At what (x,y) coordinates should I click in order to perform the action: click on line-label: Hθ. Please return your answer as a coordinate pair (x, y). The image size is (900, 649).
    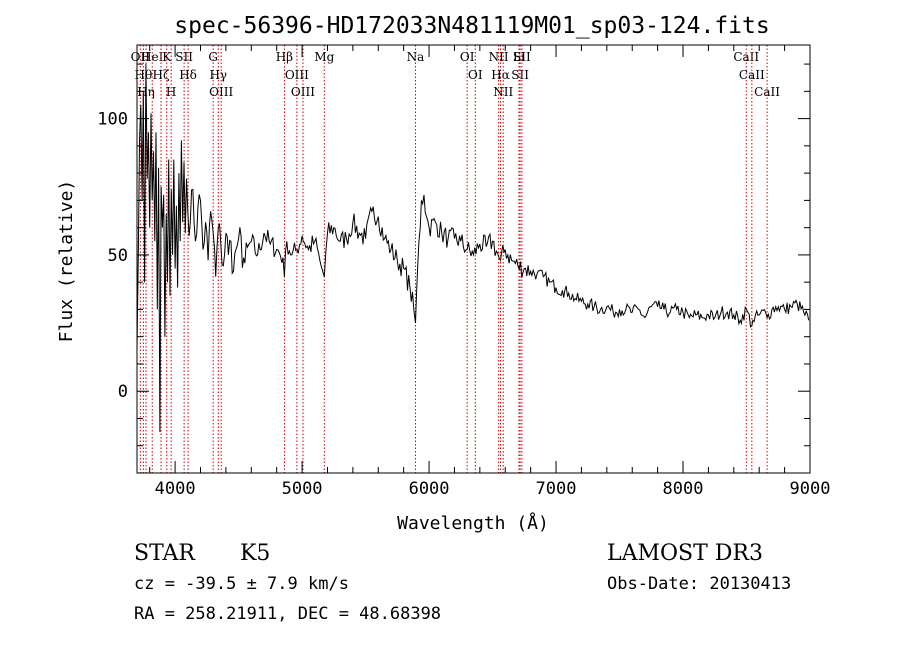
    Looking at the image, I should click on (143, 75).